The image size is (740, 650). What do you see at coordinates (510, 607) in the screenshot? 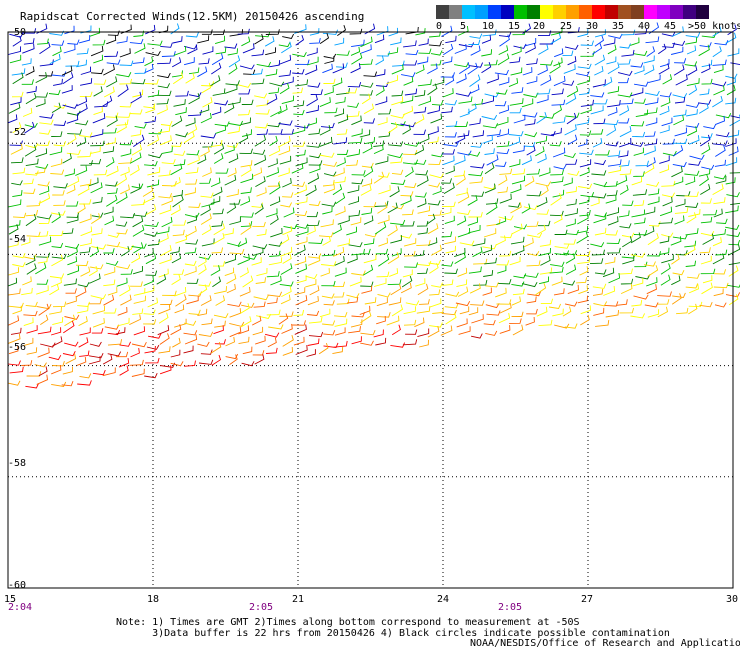
I see `time-label-3: 2:05` at bounding box center [510, 607].